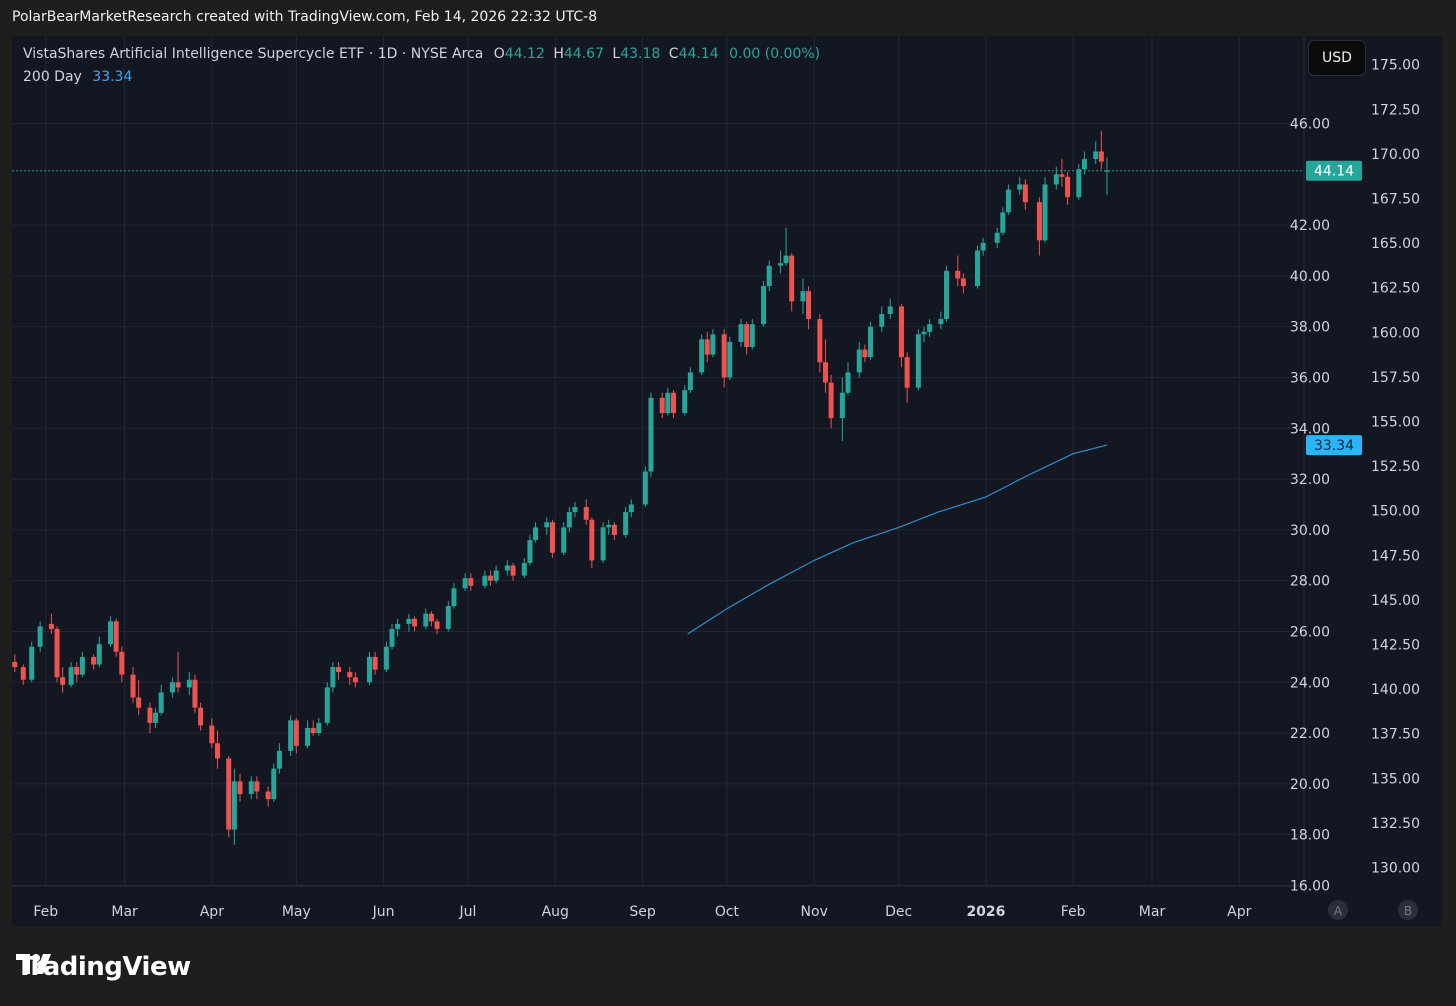 This screenshot has width=1456, height=1006. What do you see at coordinates (1310, 277) in the screenshot?
I see `price-tick-label: 40.00` at bounding box center [1310, 277].